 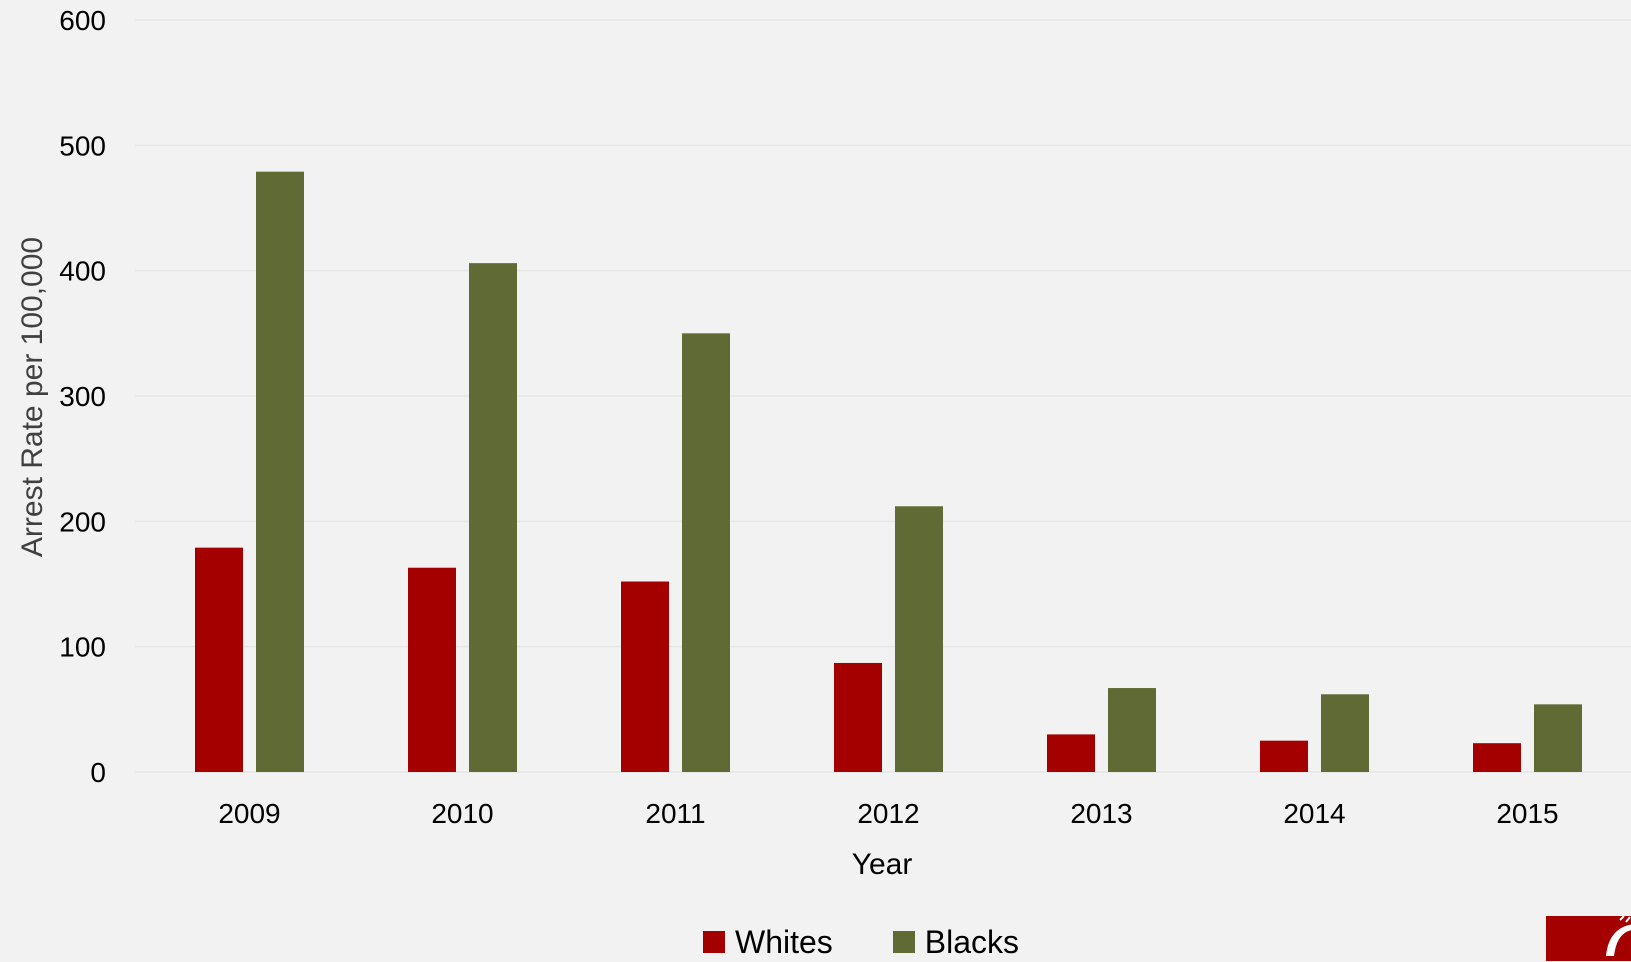 I want to click on x-axis-ticks: 2009 2010 2011 2012 2013 2014 2015, so click(x=888, y=813).